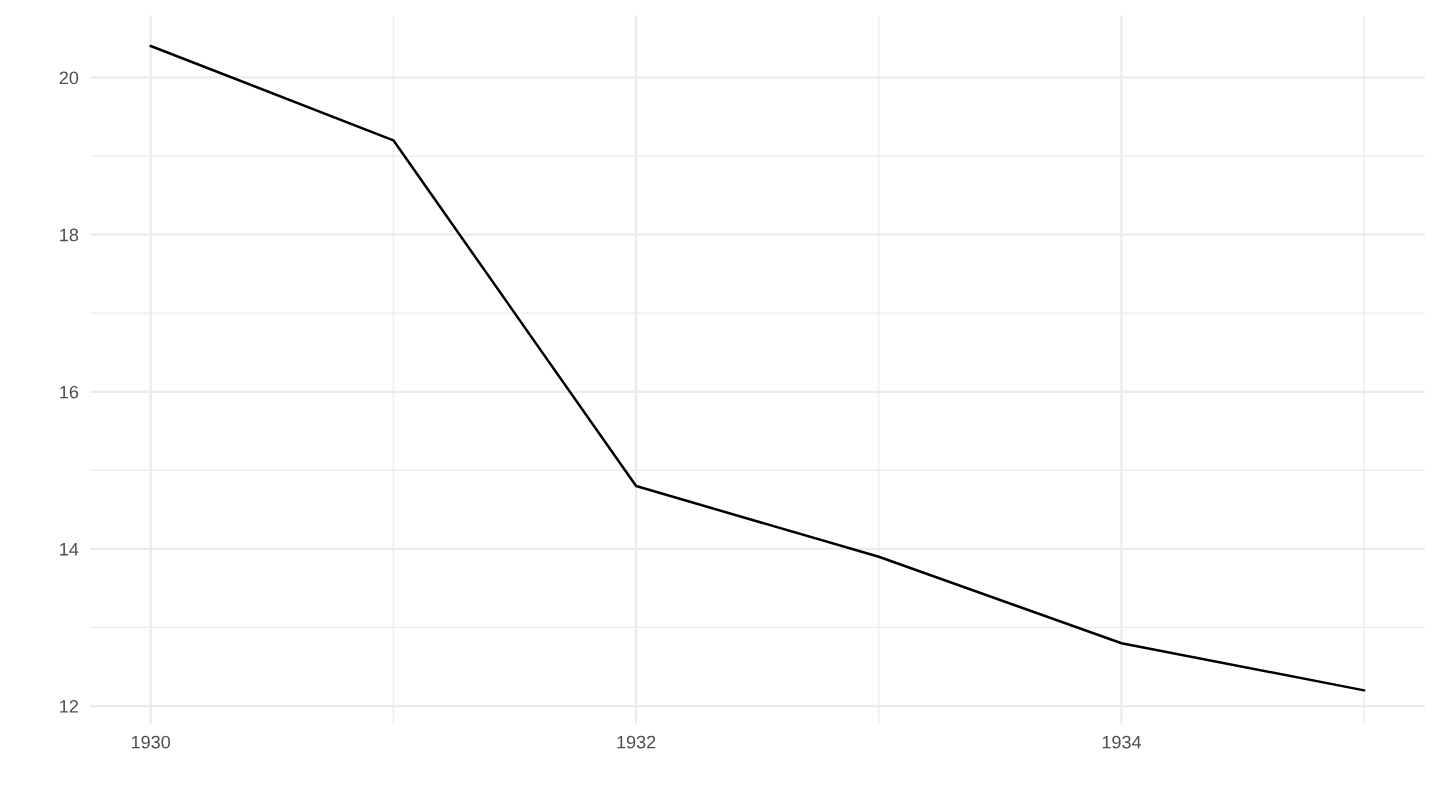  What do you see at coordinates (69, 78) in the screenshot?
I see `y-tick-label: 20` at bounding box center [69, 78].